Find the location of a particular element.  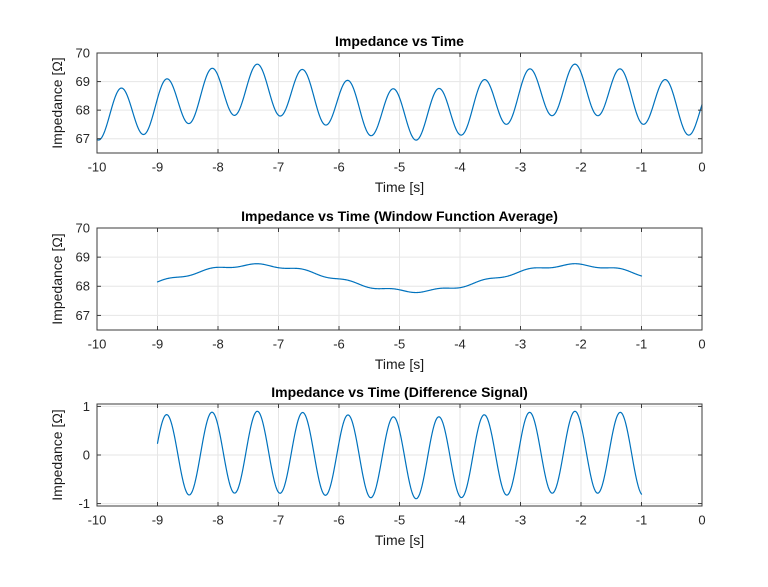

y-tick-label: 1 is located at coordinates (86, 406).